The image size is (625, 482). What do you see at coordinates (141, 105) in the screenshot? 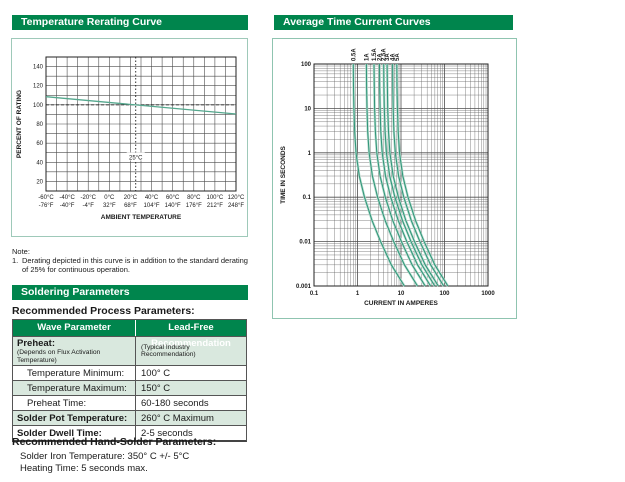
I see `derating-curve` at bounding box center [141, 105].